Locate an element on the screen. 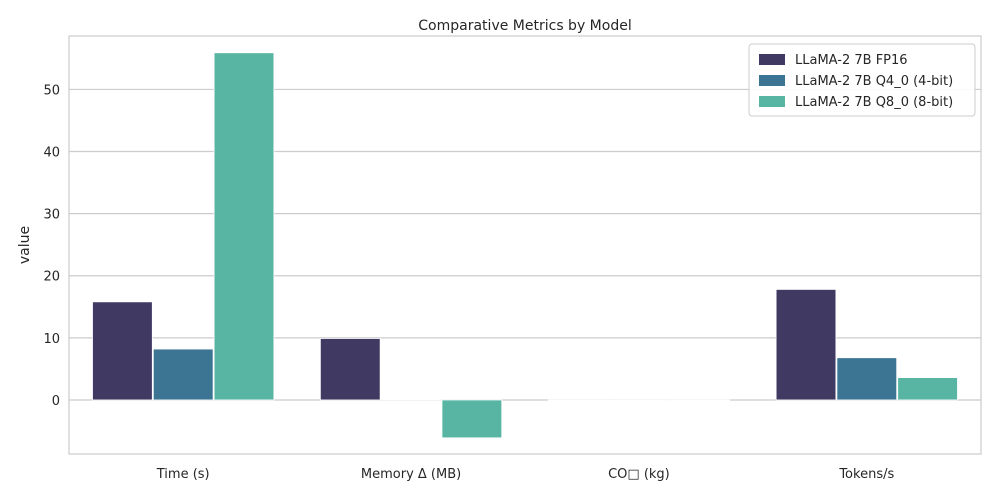 Image resolution: width=1000 pixels, height=500 pixels. y-tick-label: 30 is located at coordinates (51, 215).